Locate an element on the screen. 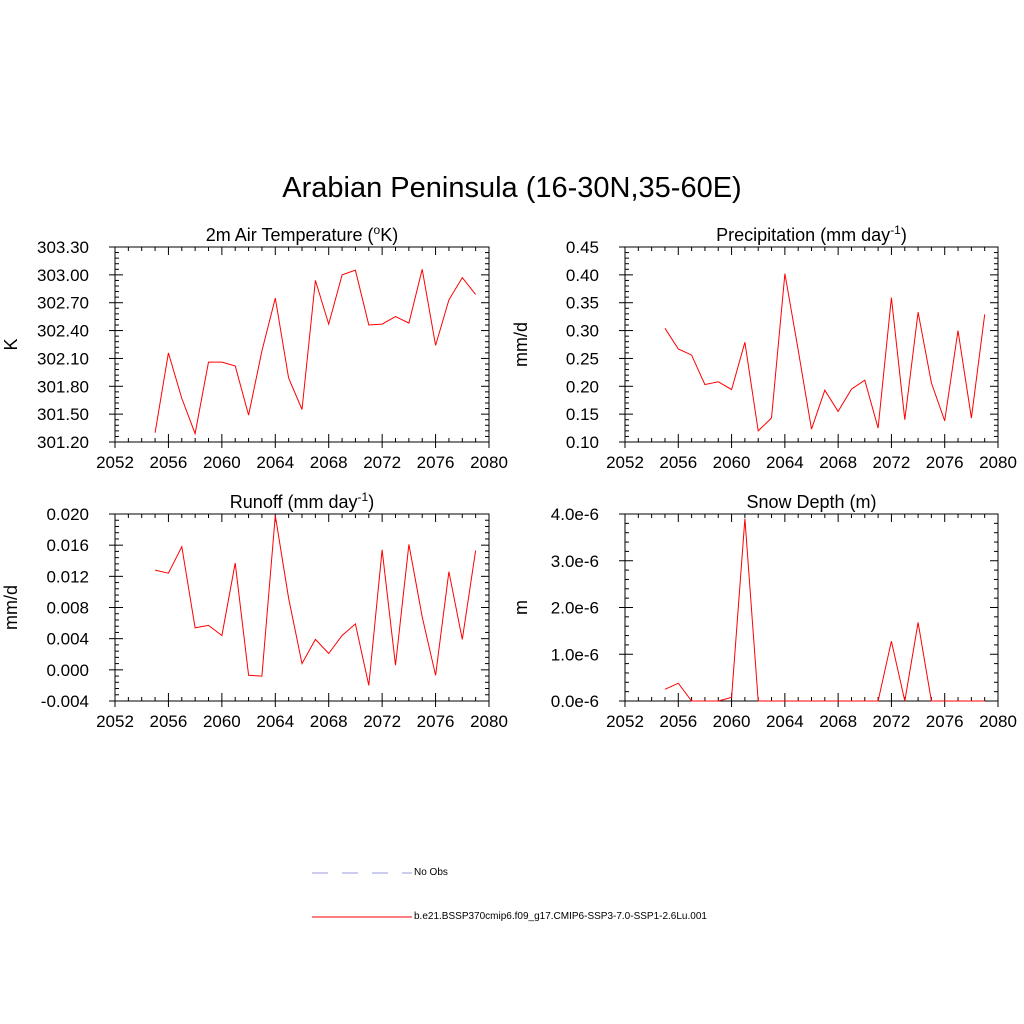 This screenshot has width=1024, height=1024. main-title: Arabian Peninsula (16-30N,35-60E) is located at coordinates (512, 188).